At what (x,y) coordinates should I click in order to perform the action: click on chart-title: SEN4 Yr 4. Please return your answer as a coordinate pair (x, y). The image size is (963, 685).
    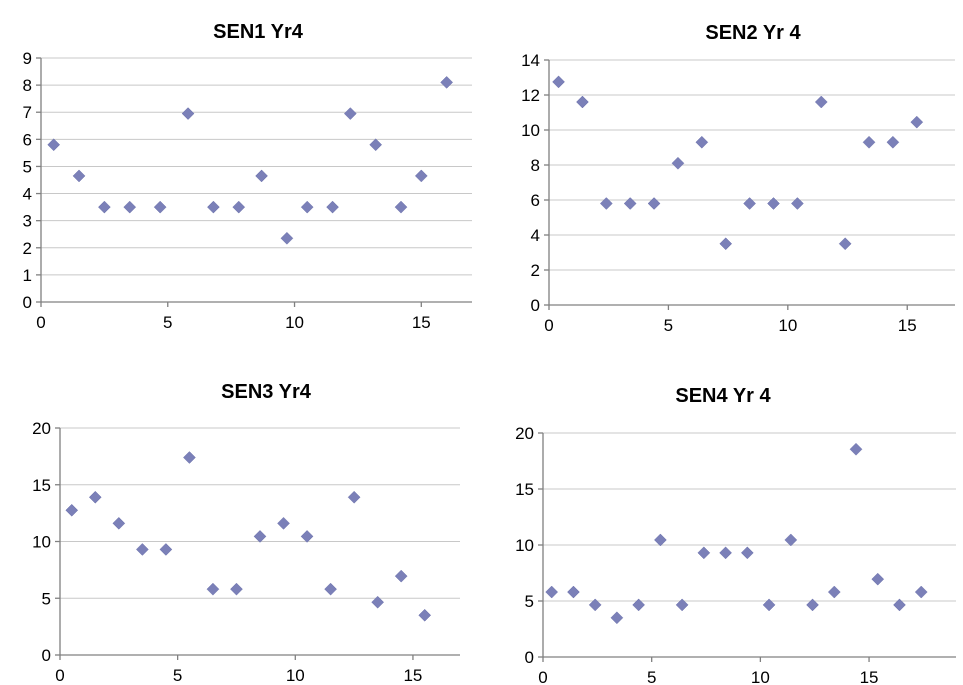
    Looking at the image, I should click on (723, 396).